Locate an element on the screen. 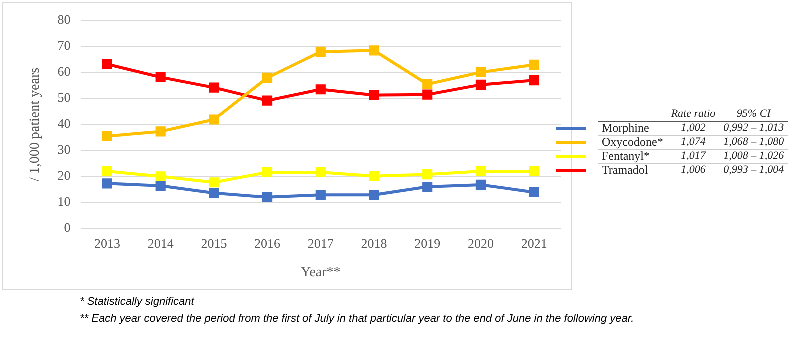  text: 1,017 is located at coordinates (693, 157).